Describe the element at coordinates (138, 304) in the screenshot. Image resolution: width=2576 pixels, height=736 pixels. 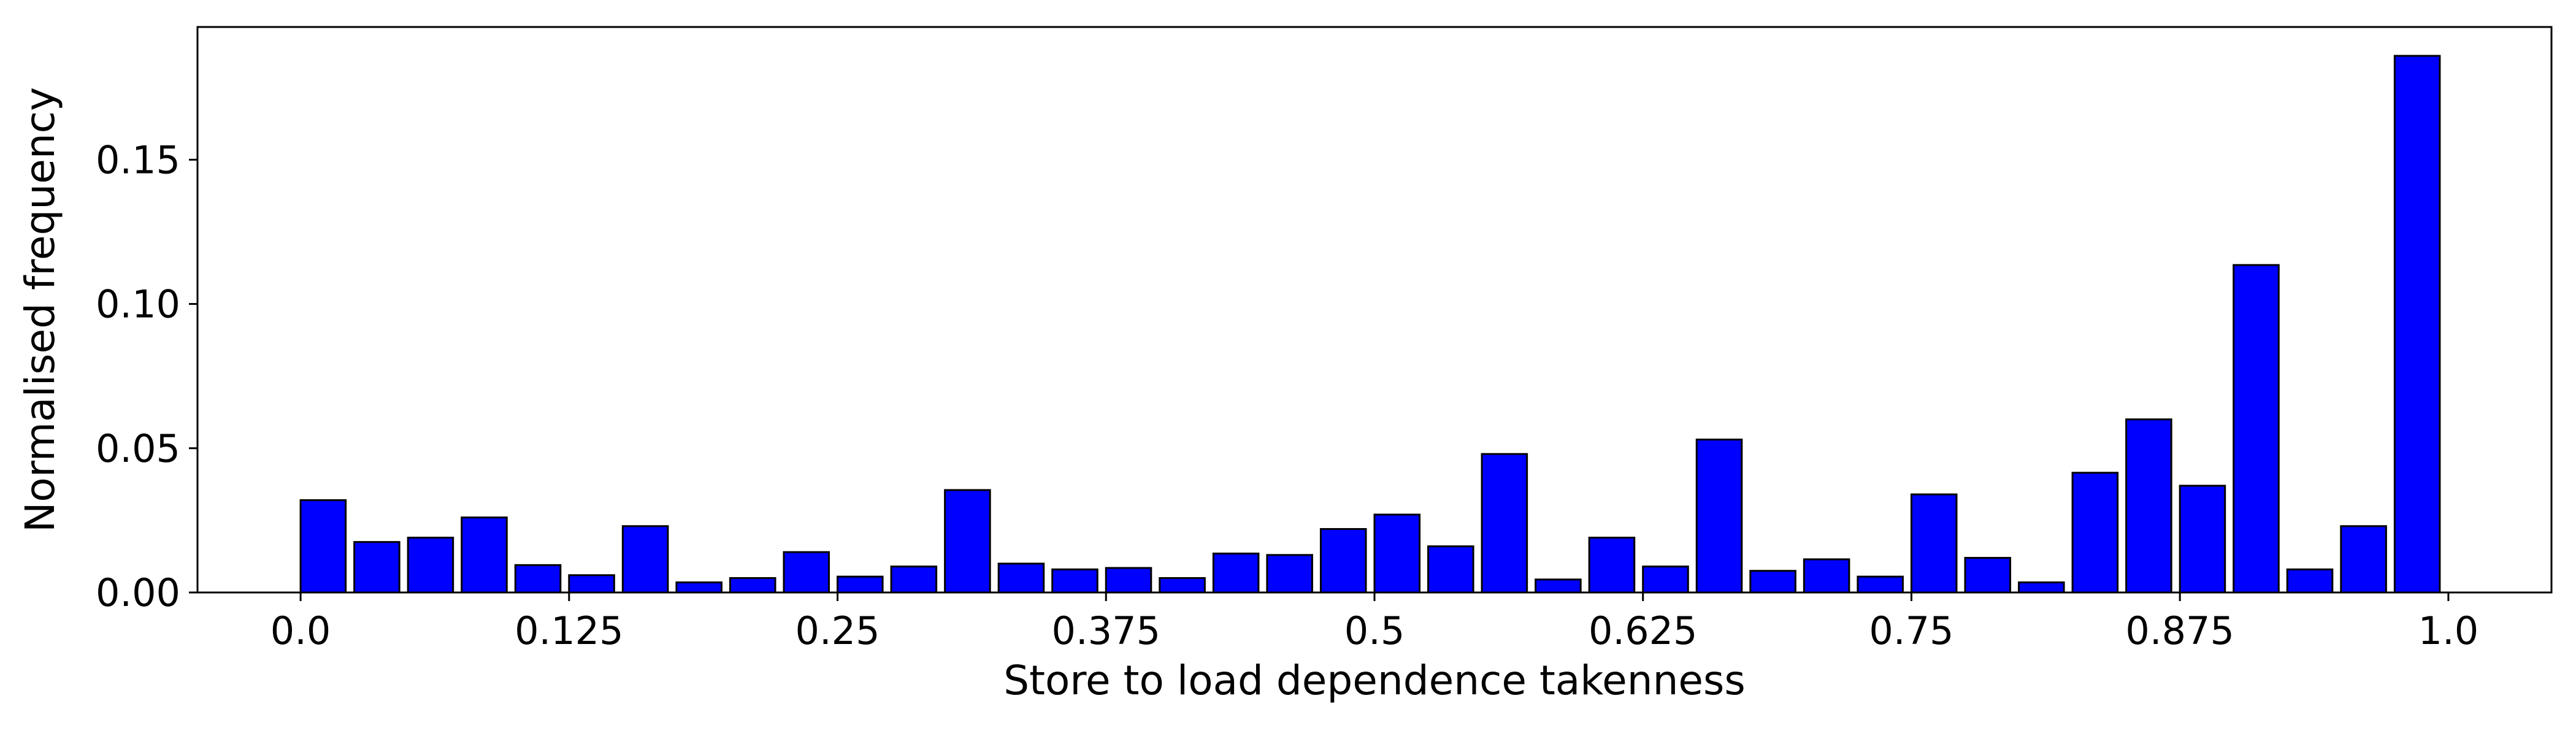
I see `y-tick-label: 0.10` at that location.